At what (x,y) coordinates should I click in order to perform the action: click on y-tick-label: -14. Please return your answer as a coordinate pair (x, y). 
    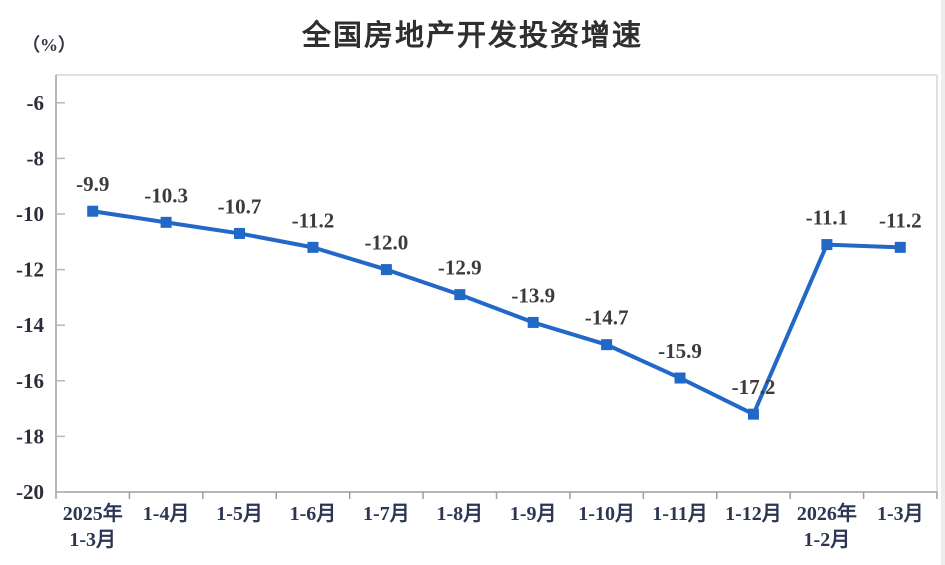
    Looking at the image, I should click on (30, 325).